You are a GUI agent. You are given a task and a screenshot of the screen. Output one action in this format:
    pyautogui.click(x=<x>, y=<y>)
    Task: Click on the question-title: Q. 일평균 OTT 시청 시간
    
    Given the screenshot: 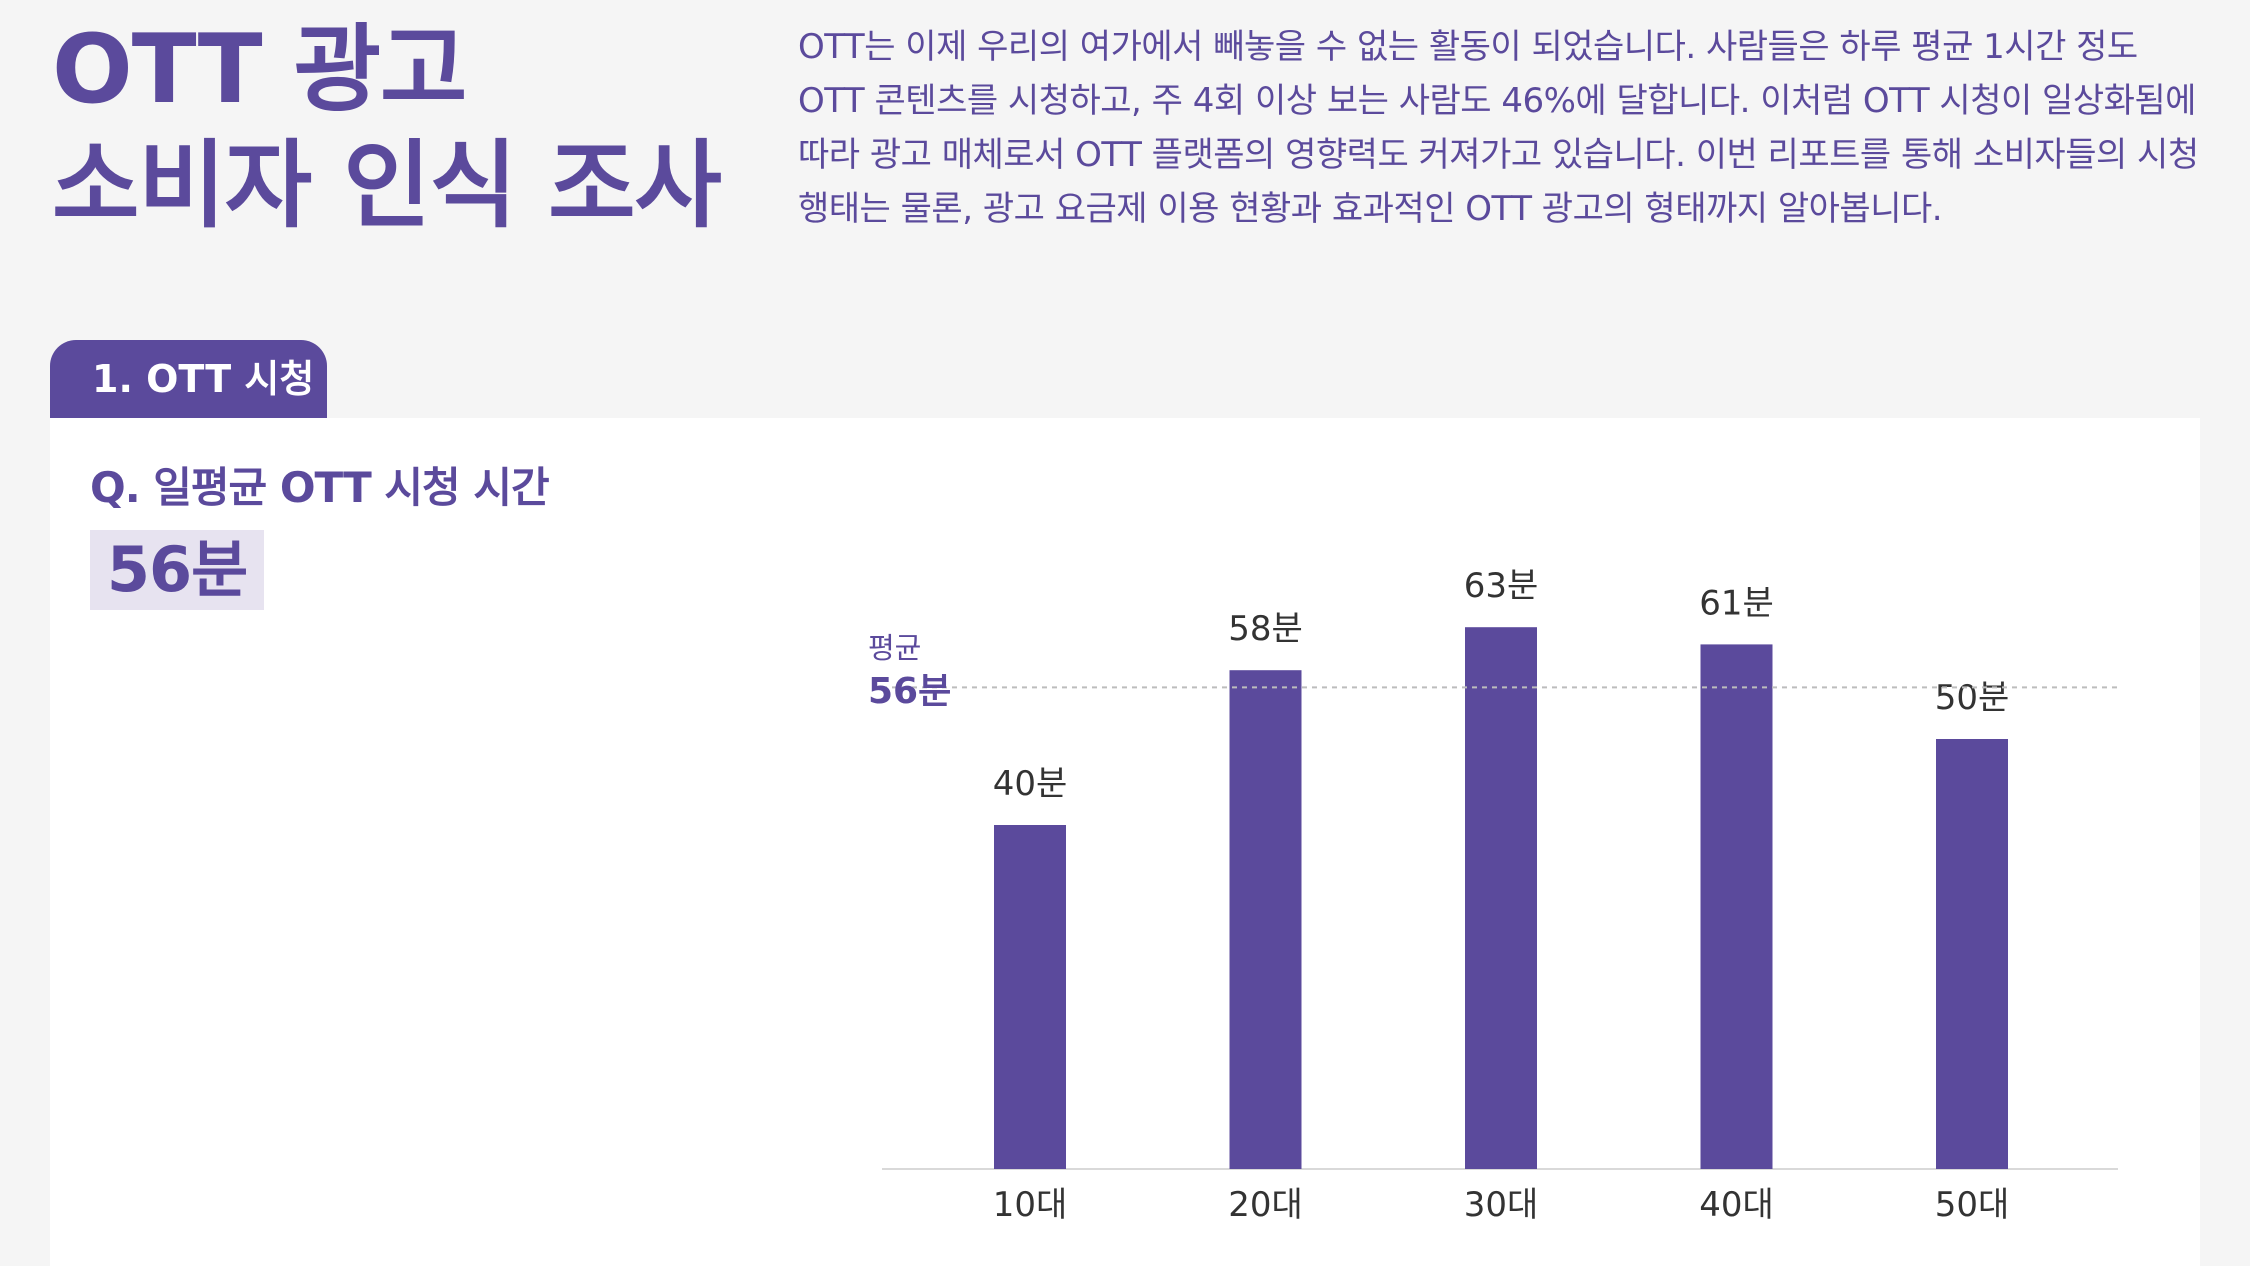 What is the action you would take?
    pyautogui.click(x=320, y=487)
    